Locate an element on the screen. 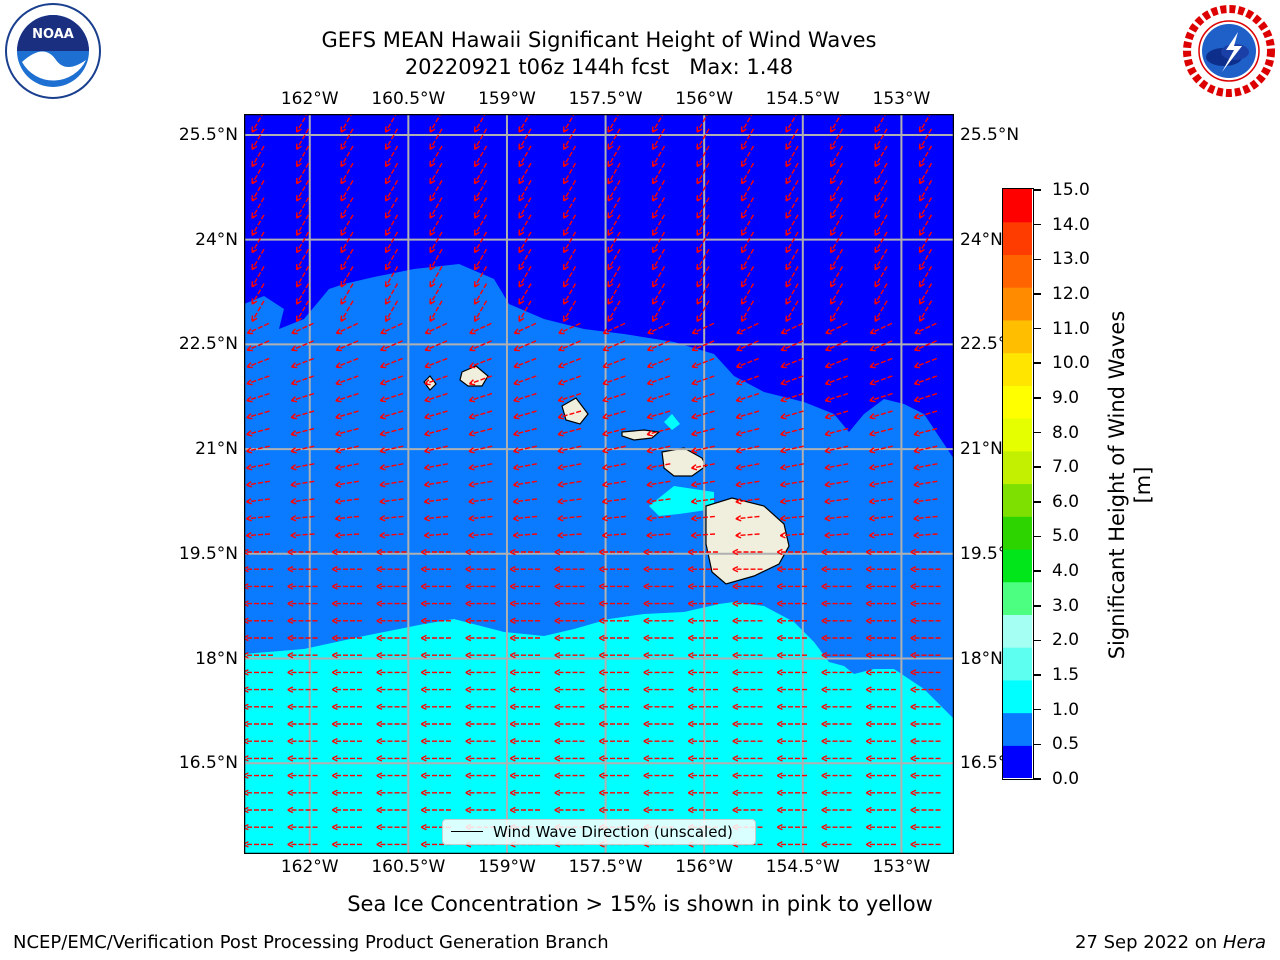 The image size is (1280, 960). colorbar-tick-8: 7.0 is located at coordinates (1066, 467).